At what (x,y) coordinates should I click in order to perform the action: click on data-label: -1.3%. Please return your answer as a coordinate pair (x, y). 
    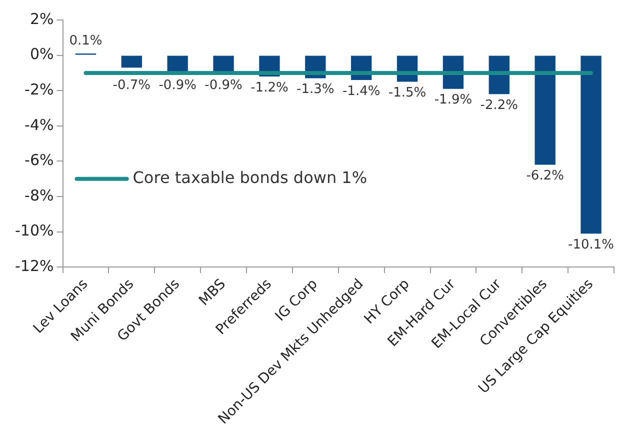
    Looking at the image, I should click on (315, 90).